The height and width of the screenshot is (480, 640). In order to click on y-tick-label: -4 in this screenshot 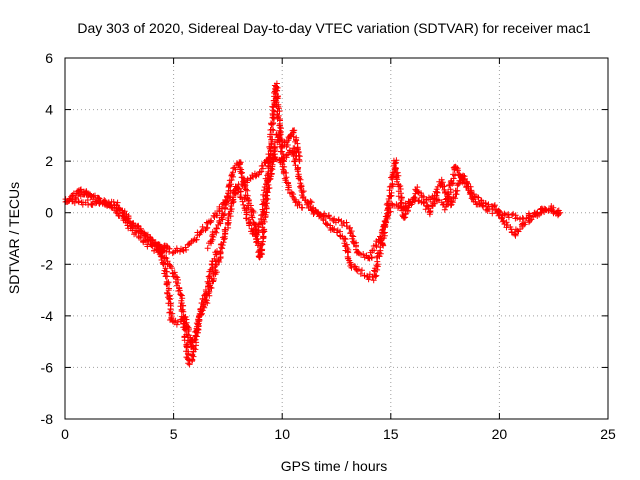, I will do `click(47, 316)`.